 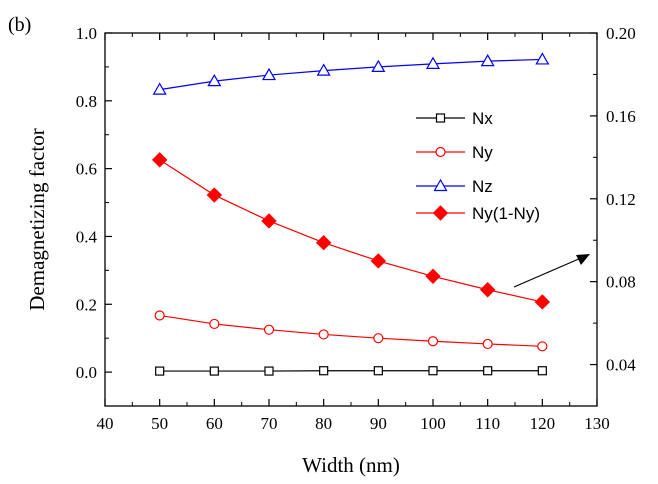 What do you see at coordinates (105, 423) in the screenshot?
I see `x-tick-label: 40` at bounding box center [105, 423].